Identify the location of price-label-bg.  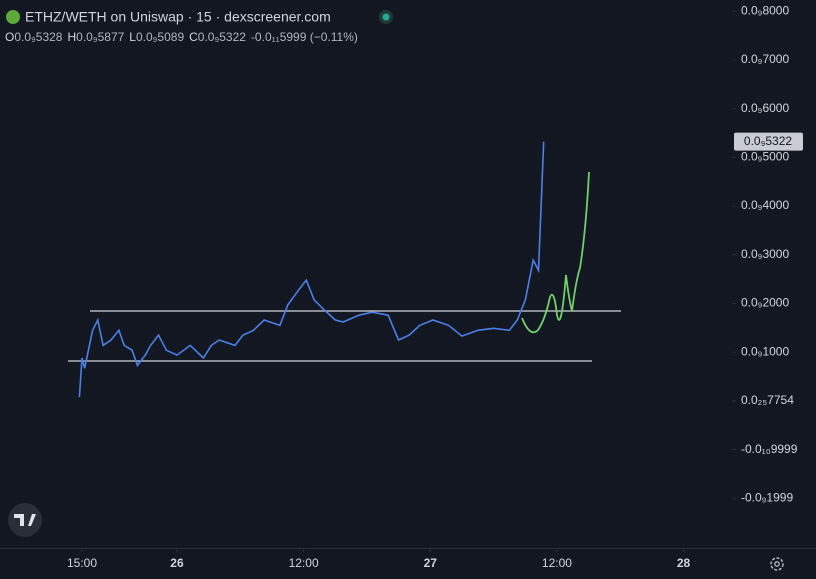
(768, 141).